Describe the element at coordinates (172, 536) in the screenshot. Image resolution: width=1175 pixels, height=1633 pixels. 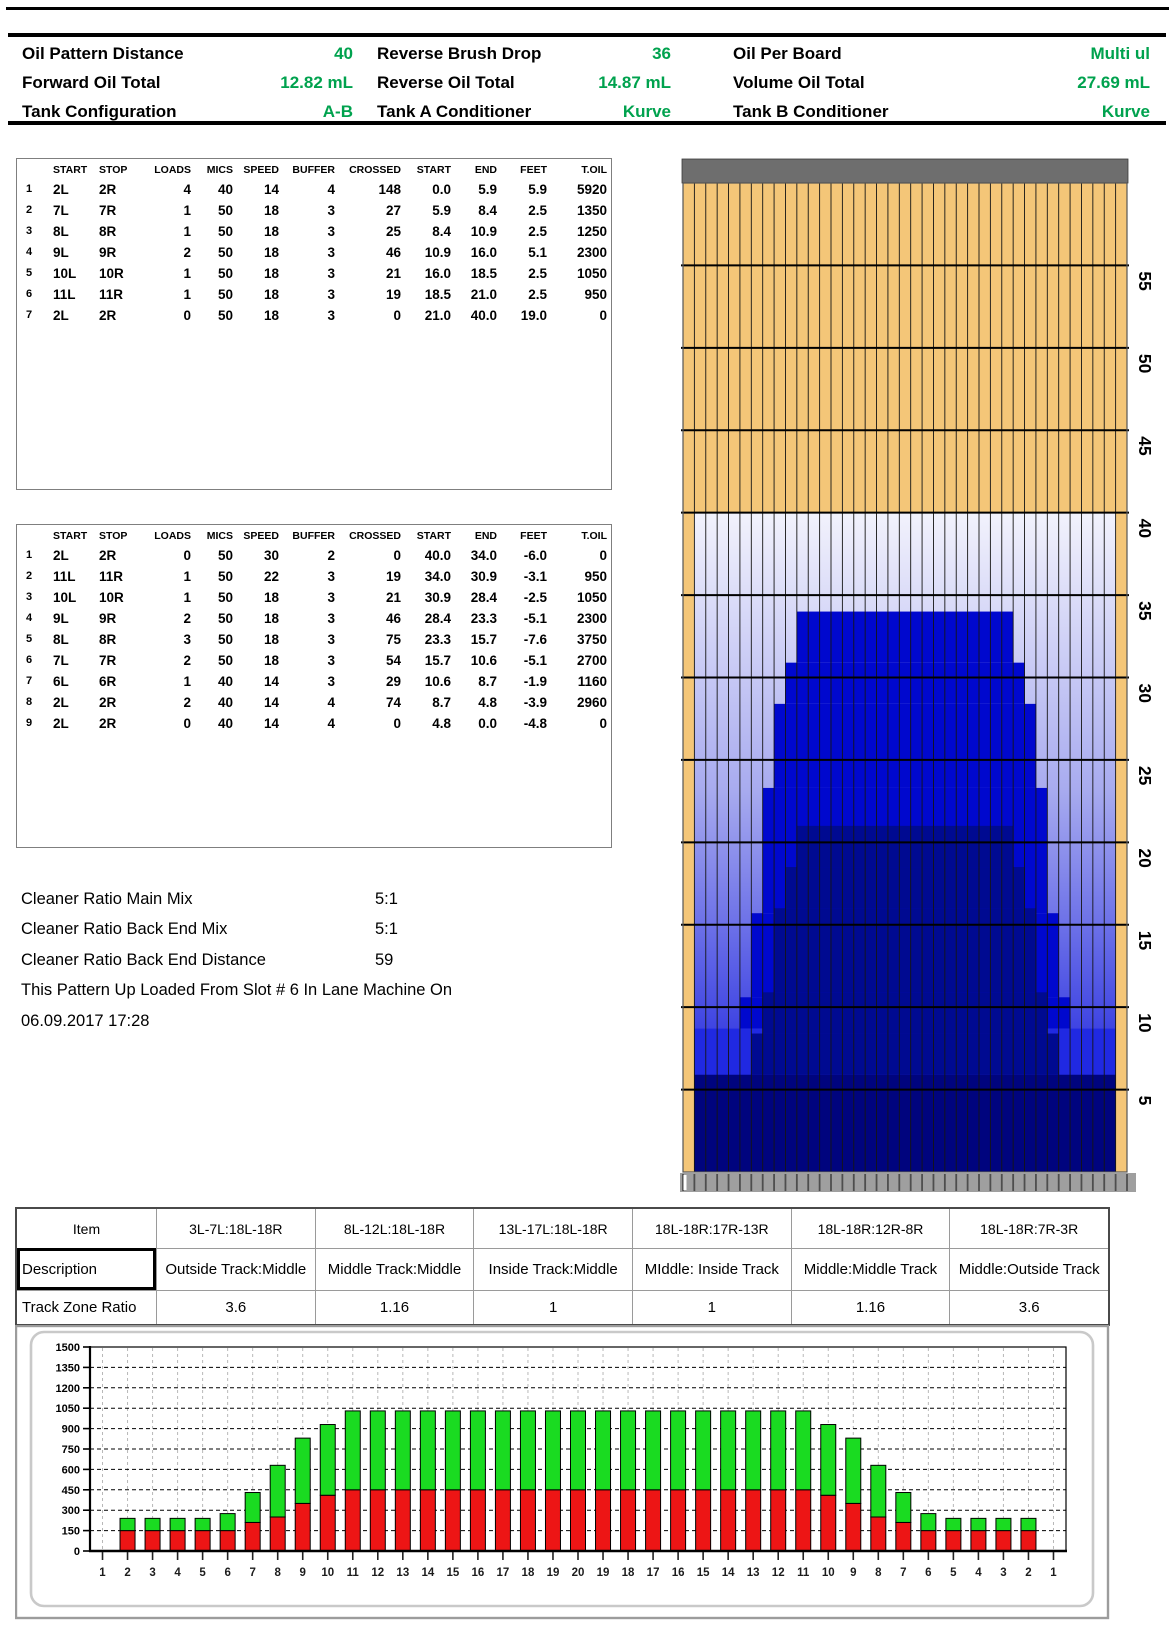
I see `column-header: LOADS` at that location.